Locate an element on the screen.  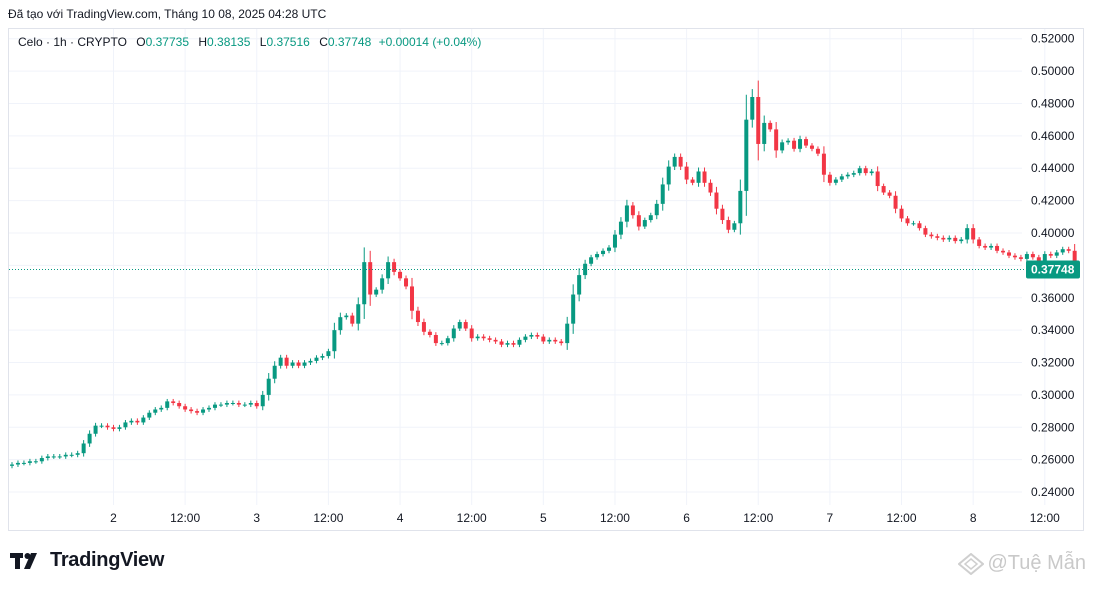
price-tick-label: 0.52000 is located at coordinates (1053, 39).